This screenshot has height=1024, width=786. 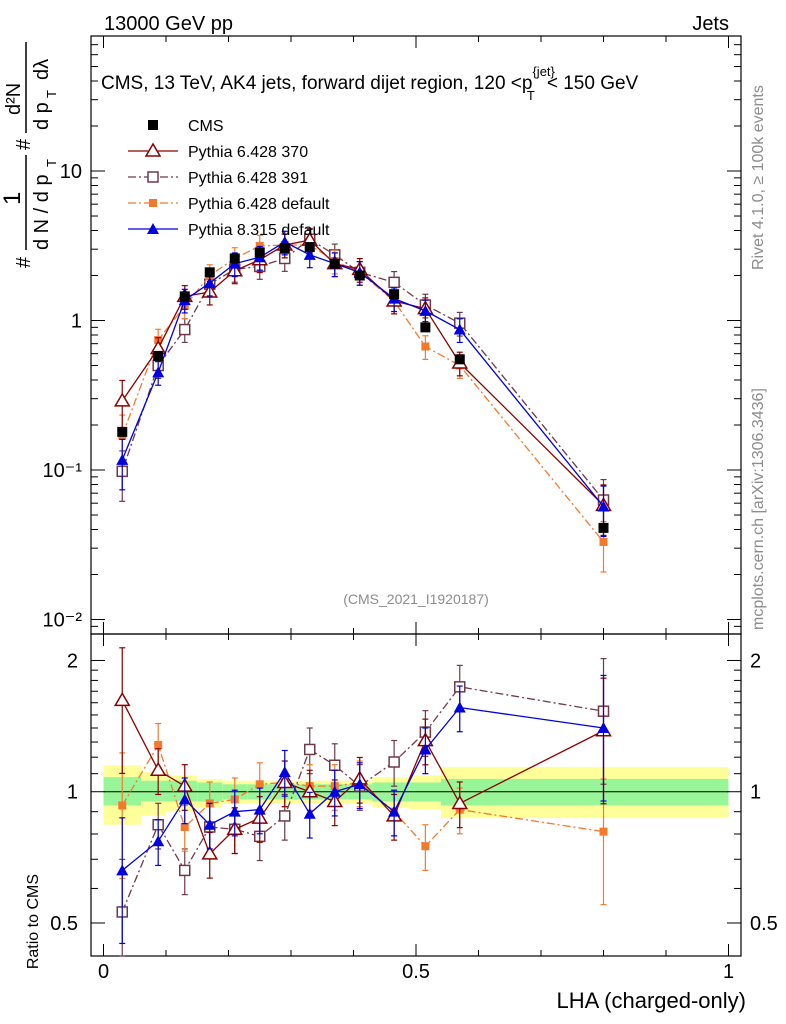 I want to click on header-right: Jets, so click(x=710, y=24).